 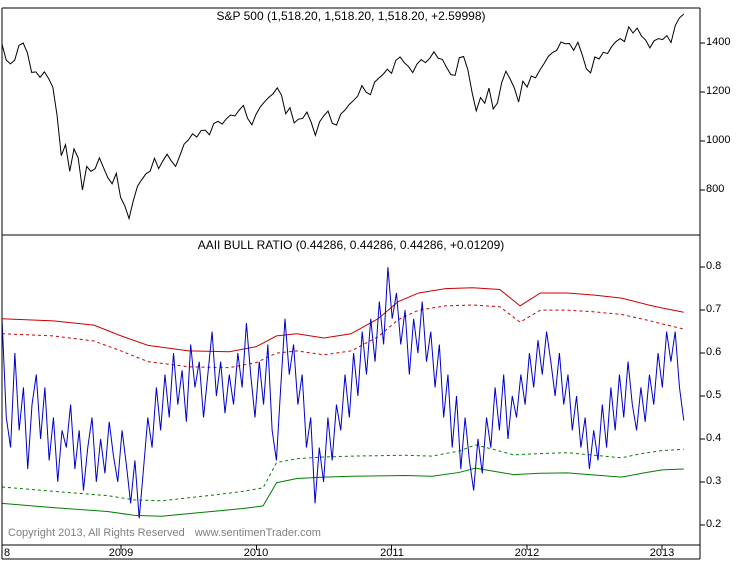 What do you see at coordinates (714, 395) in the screenshot?
I see `indicator-y-axis-label: 0.5` at bounding box center [714, 395].